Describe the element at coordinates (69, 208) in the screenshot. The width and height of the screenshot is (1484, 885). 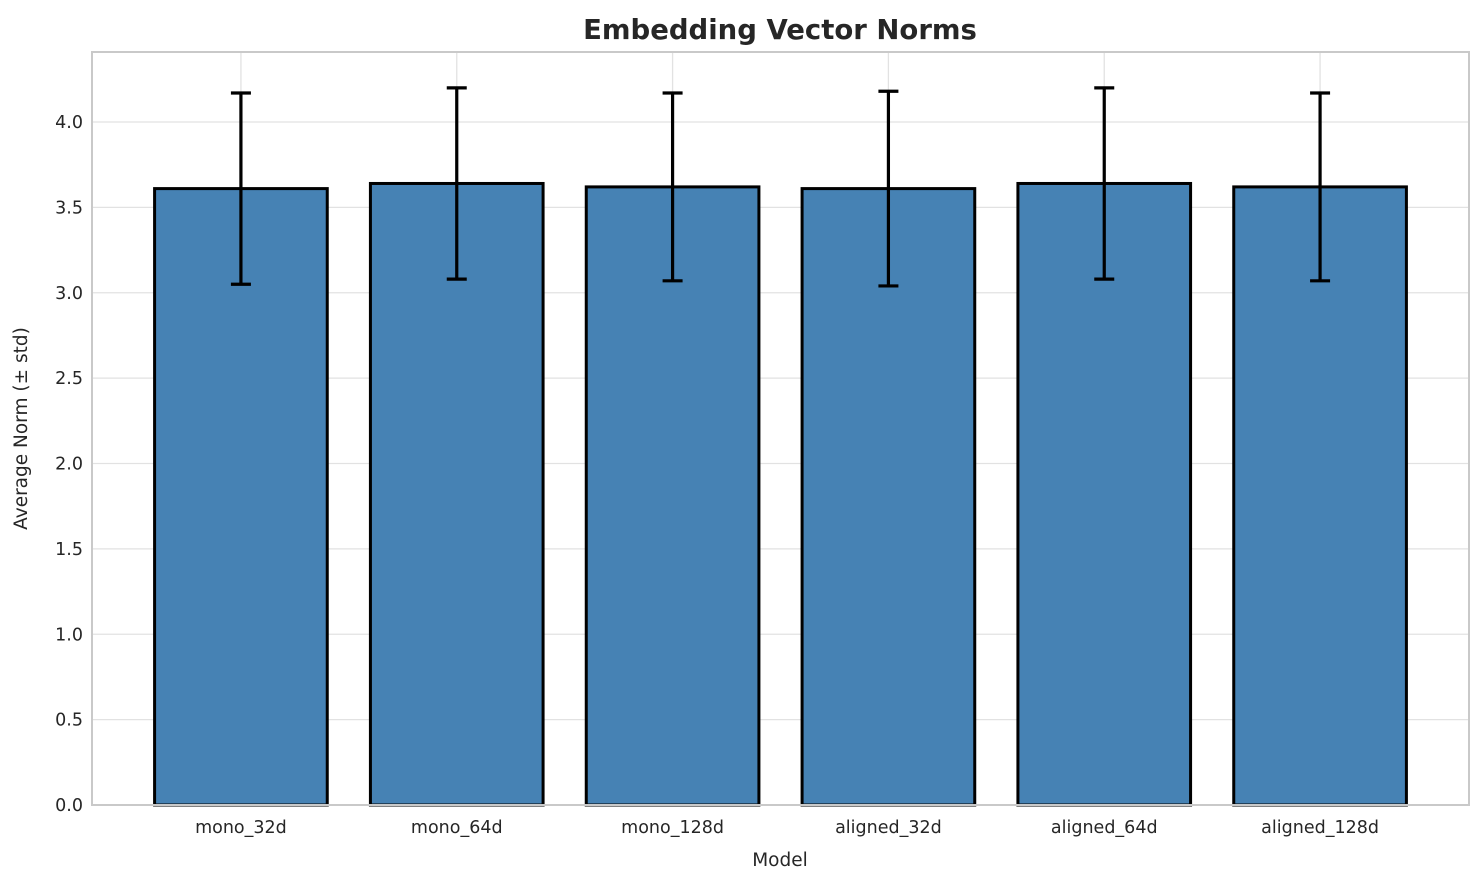
I see `y-tick-label: 3.5` at that location.